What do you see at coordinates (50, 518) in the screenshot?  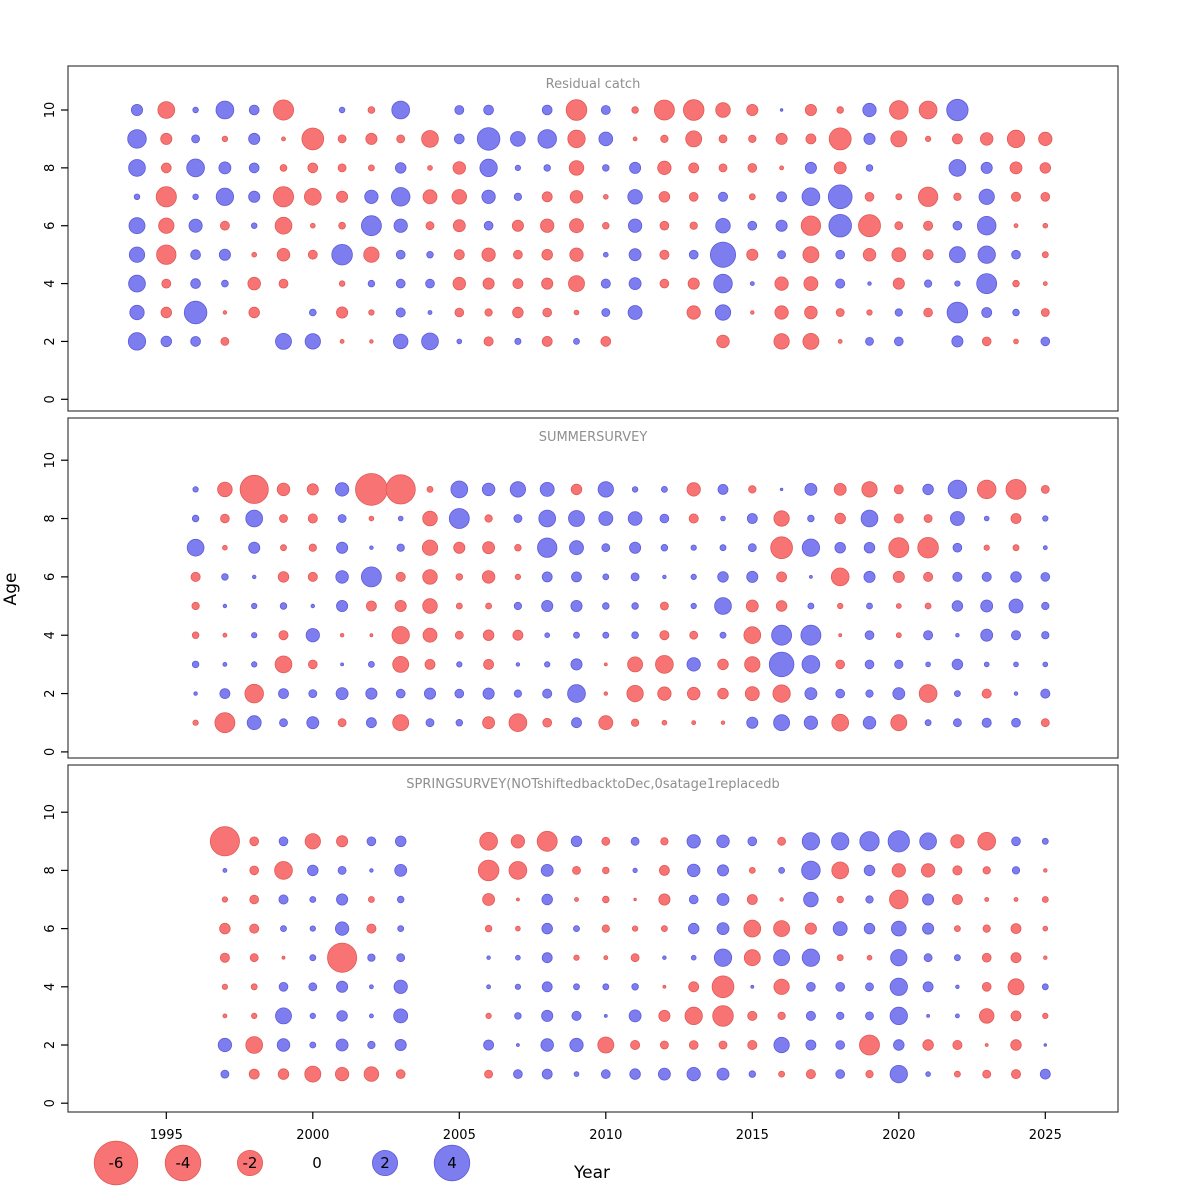 I see `y-tick-label: 8` at bounding box center [50, 518].